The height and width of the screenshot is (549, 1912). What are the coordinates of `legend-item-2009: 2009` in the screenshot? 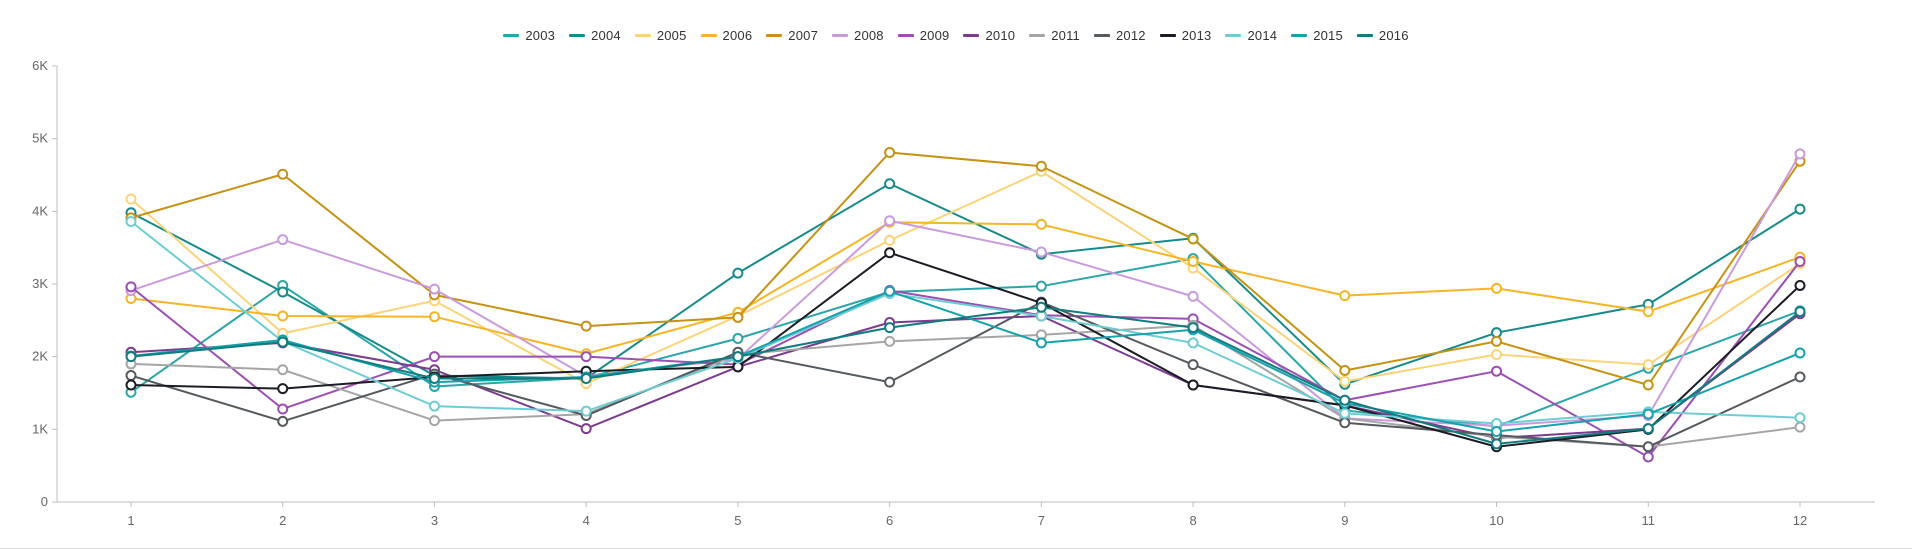 It's located at (923, 35).